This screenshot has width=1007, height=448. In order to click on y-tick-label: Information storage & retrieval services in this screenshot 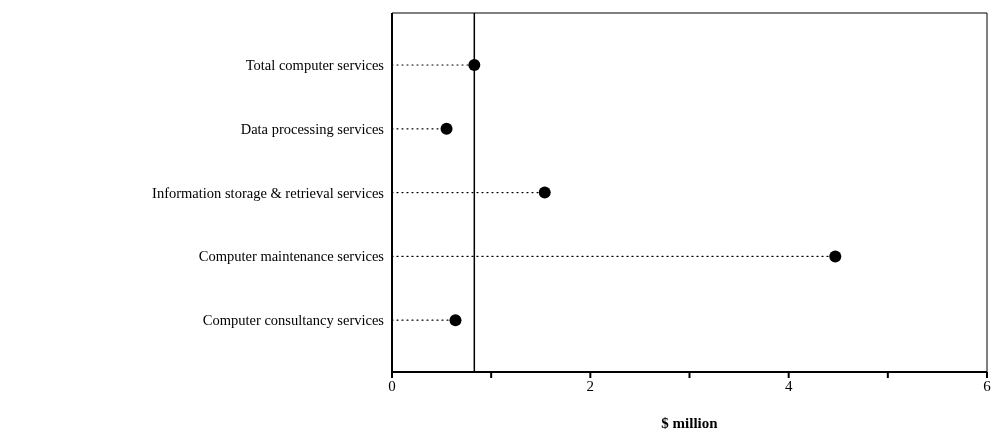, I will do `click(268, 192)`.